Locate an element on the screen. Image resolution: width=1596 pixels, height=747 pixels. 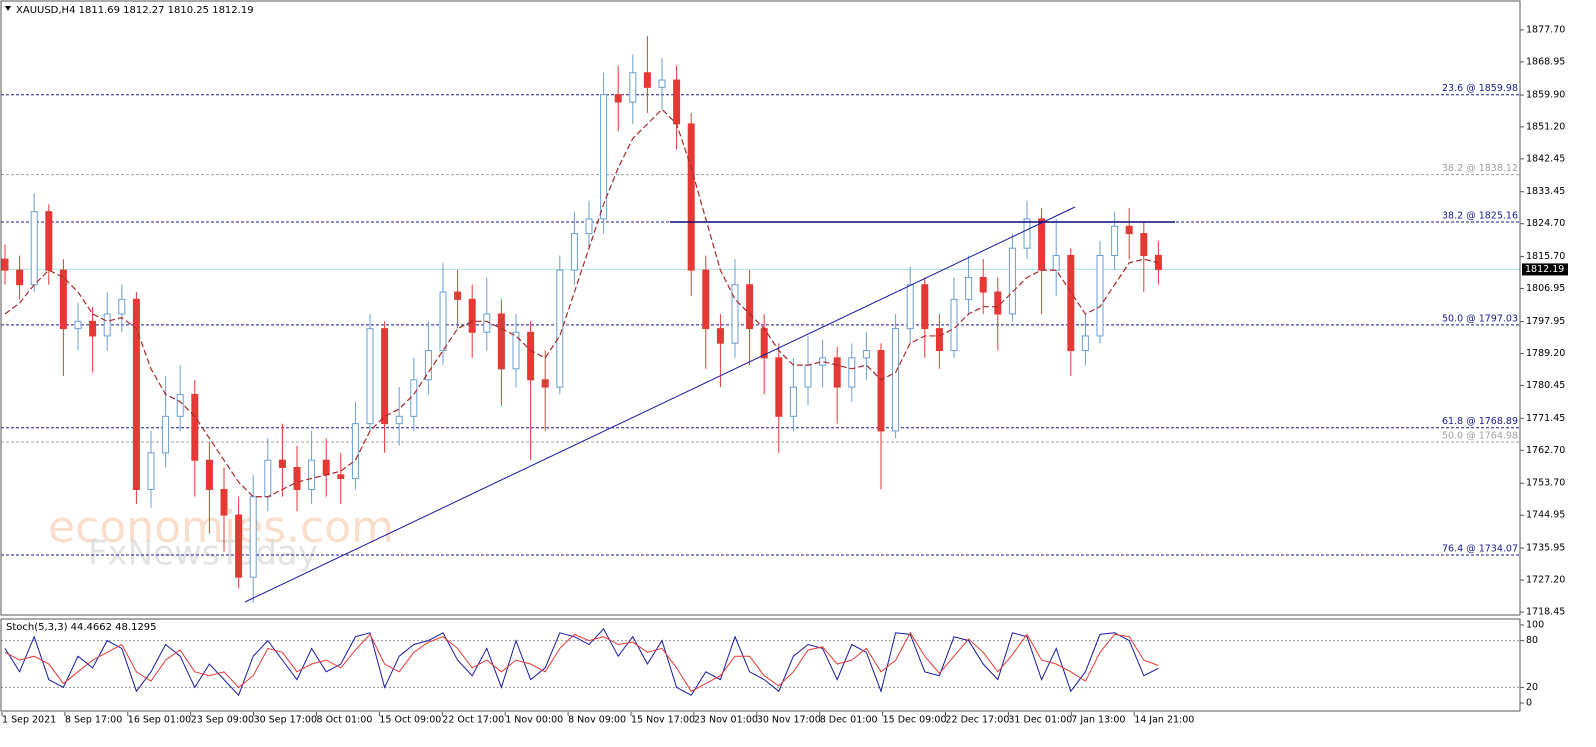
stoch-tick-label: 80 is located at coordinates (1532, 640).